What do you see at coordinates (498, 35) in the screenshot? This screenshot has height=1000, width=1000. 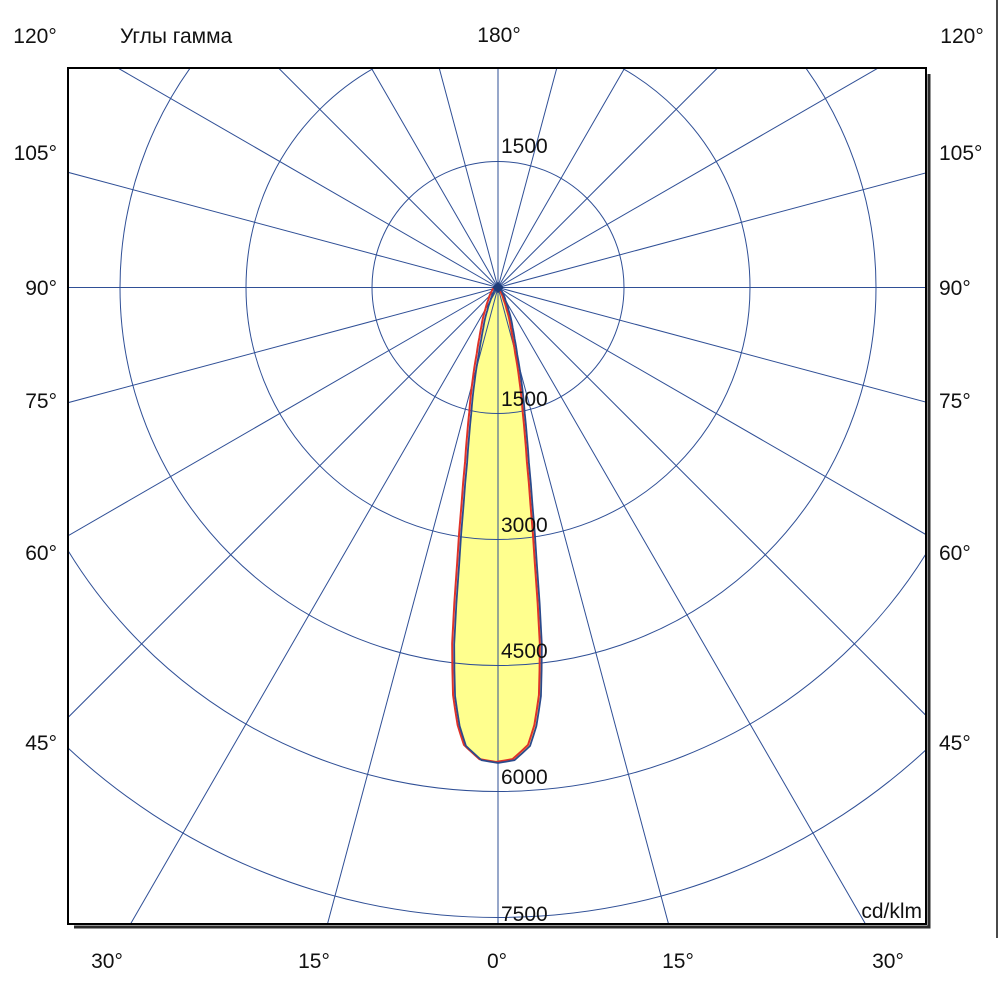 I see `gamma-angle-label-top-center: 180°` at bounding box center [498, 35].